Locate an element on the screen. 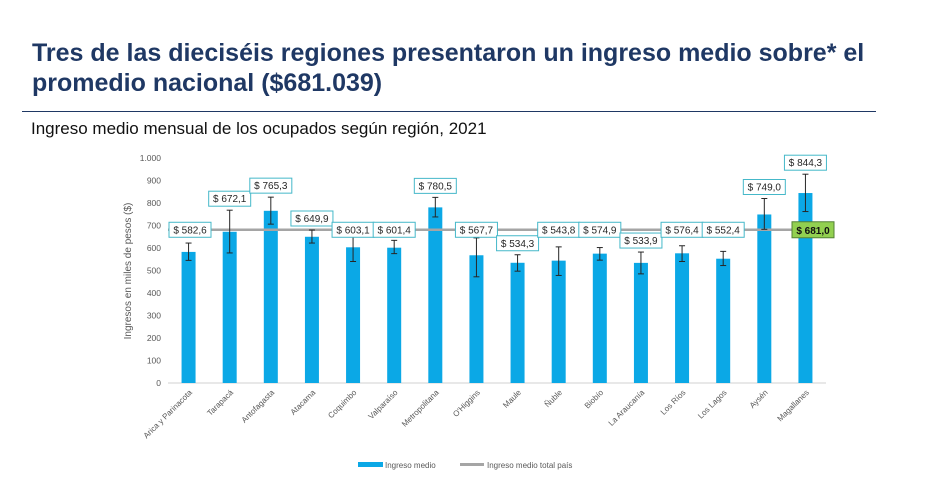 The image size is (939, 484). y-tick-label: 900 is located at coordinates (154, 181).